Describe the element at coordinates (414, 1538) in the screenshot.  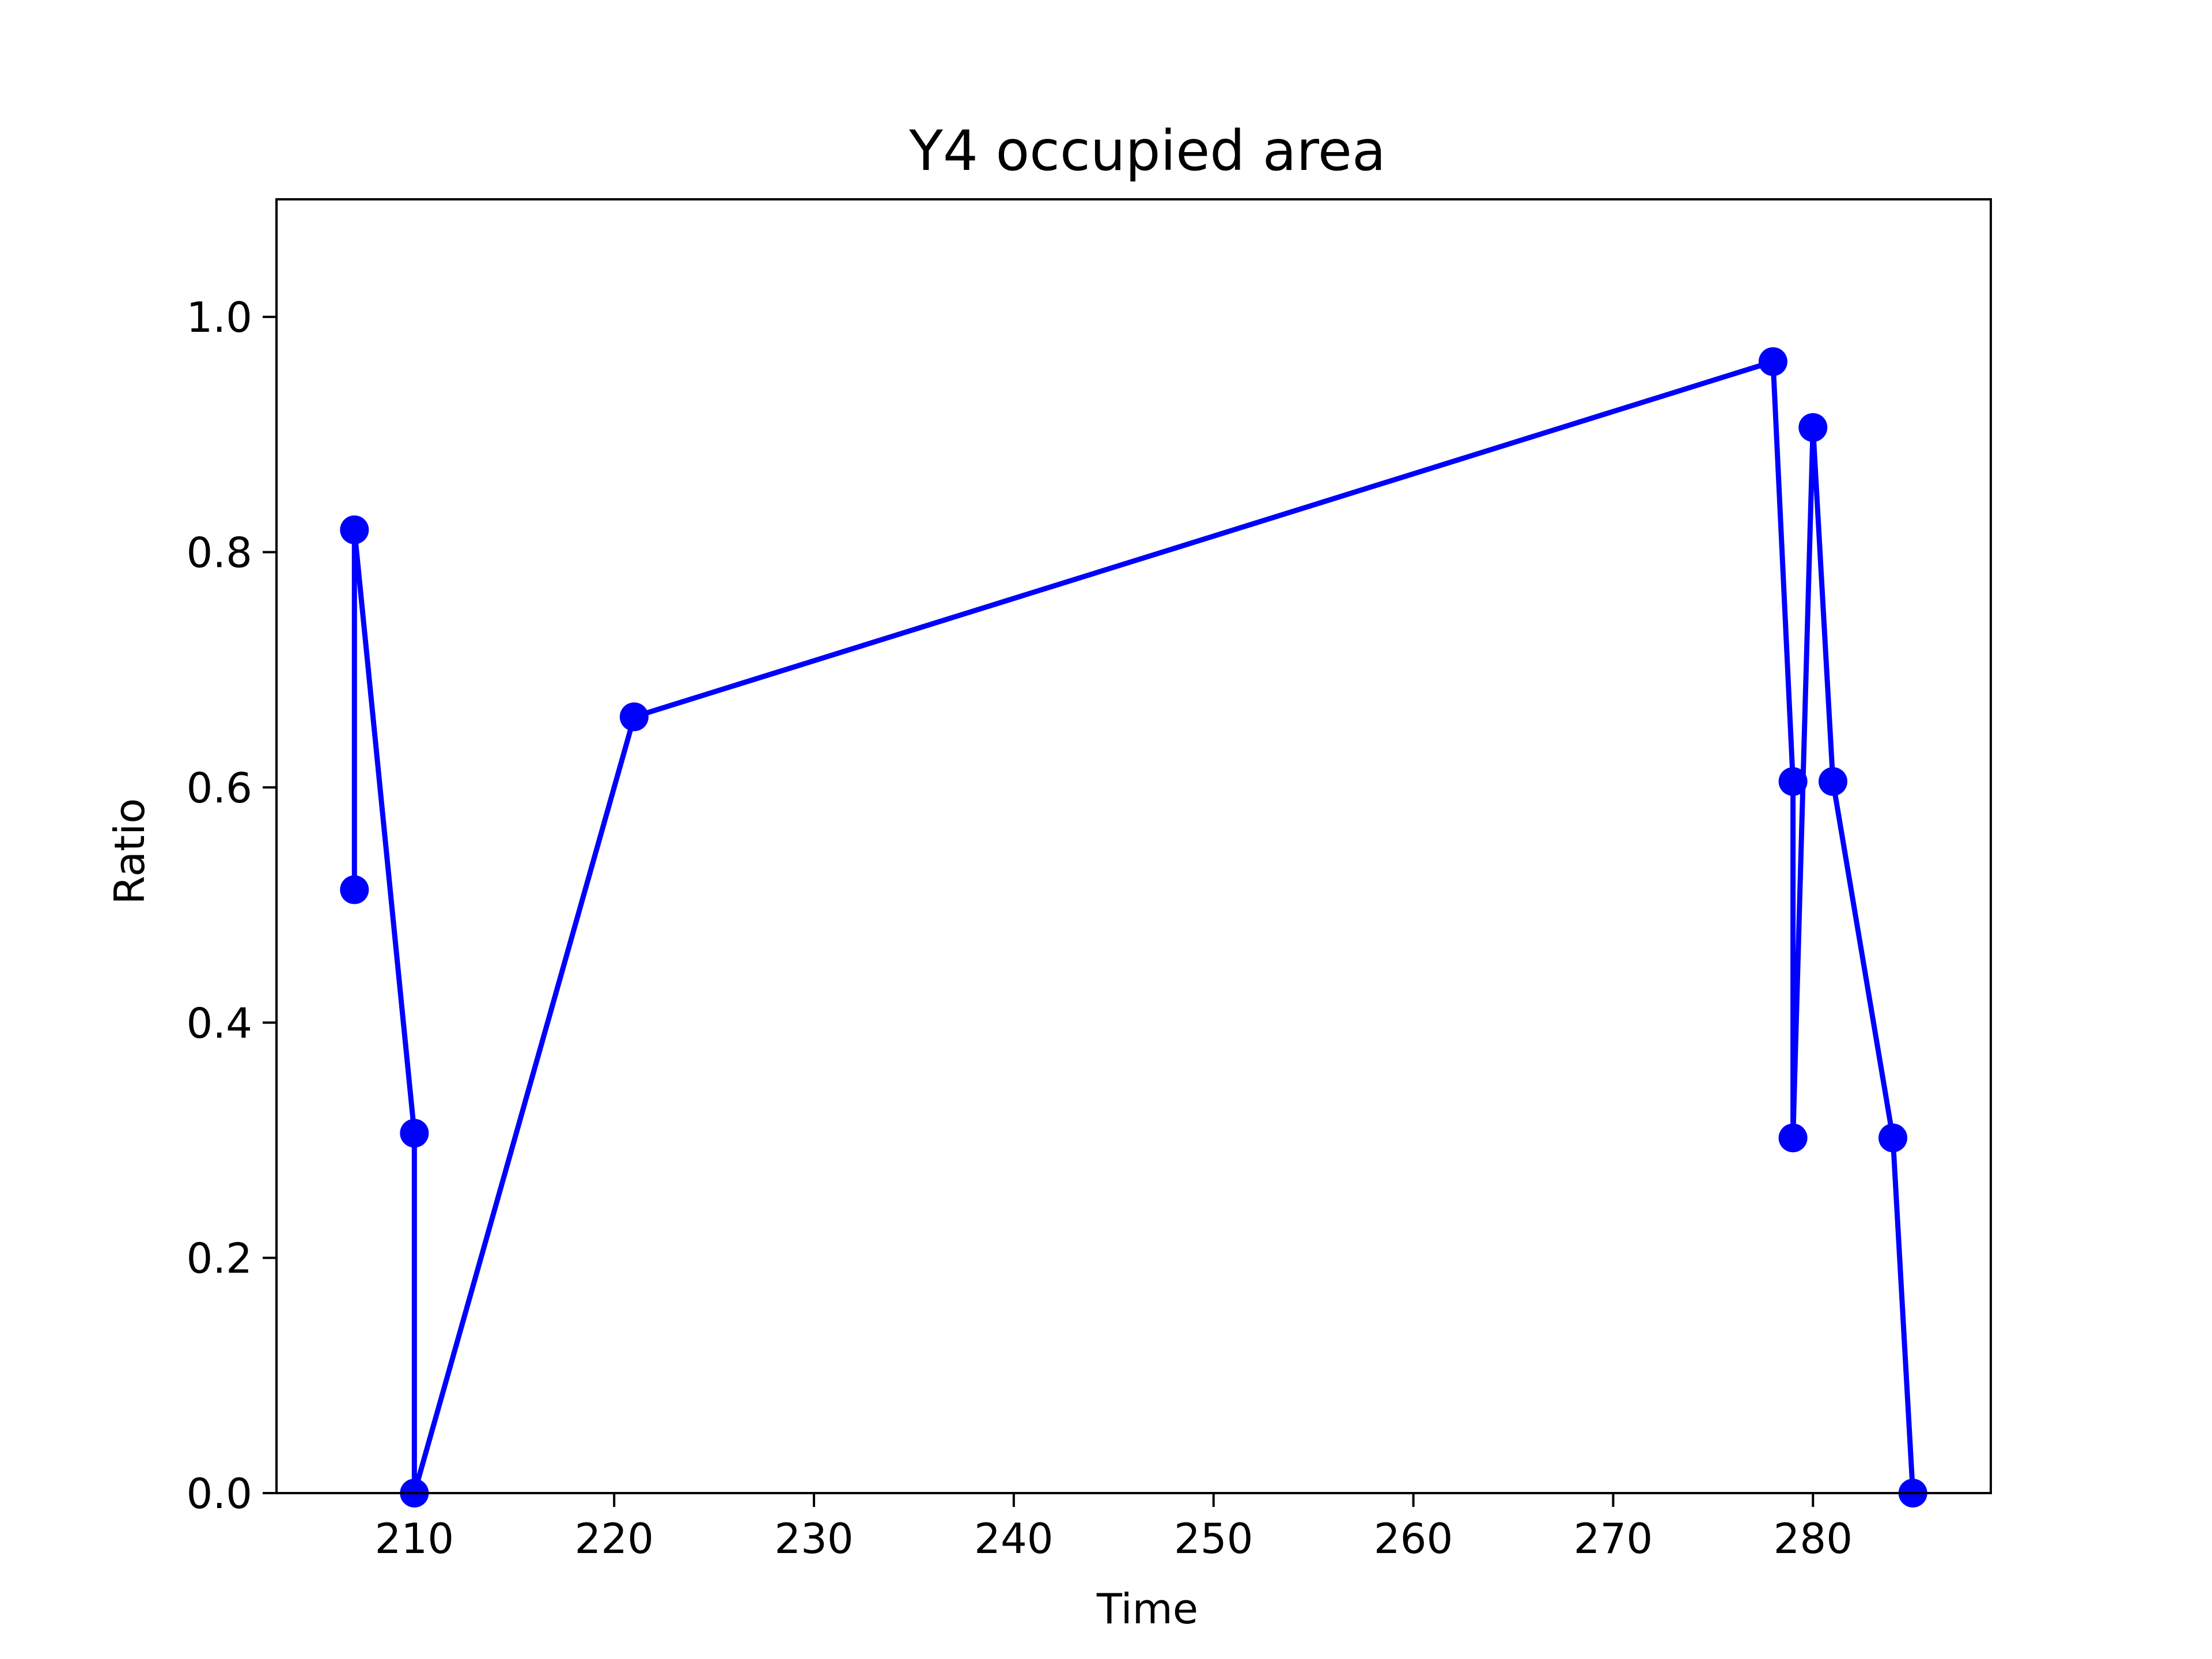
I see `x-tick-label: 210` at that location.